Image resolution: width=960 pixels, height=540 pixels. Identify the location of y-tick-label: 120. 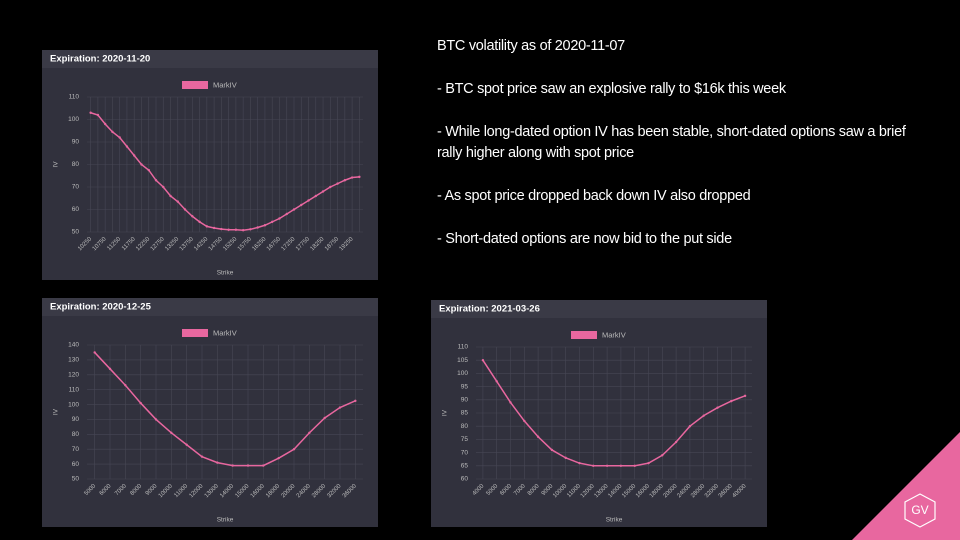
(73, 374).